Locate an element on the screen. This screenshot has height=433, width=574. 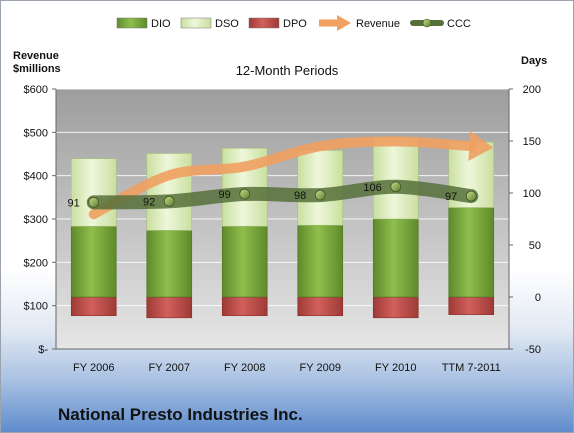
chart-title: 12-Month Periods is located at coordinates (287, 70).